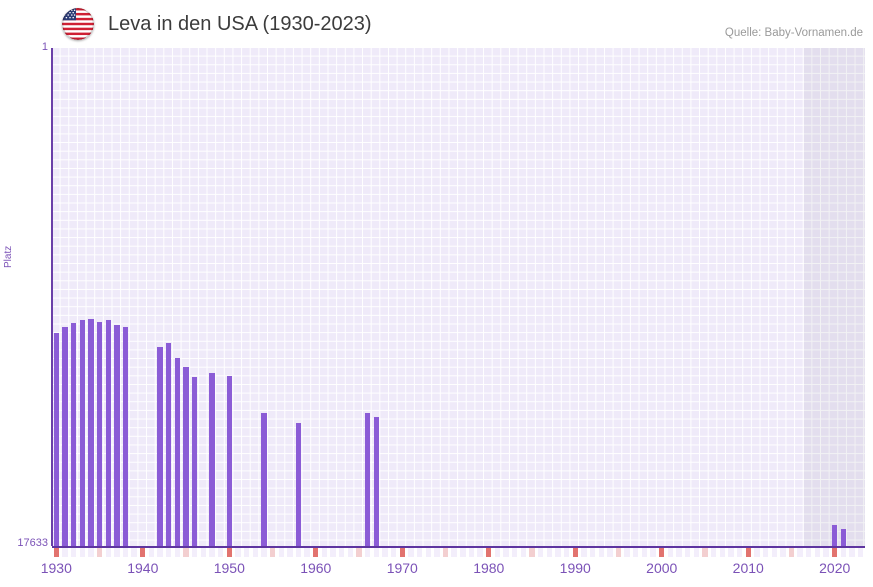  I want to click on x-tick-1962, so click(333, 552).